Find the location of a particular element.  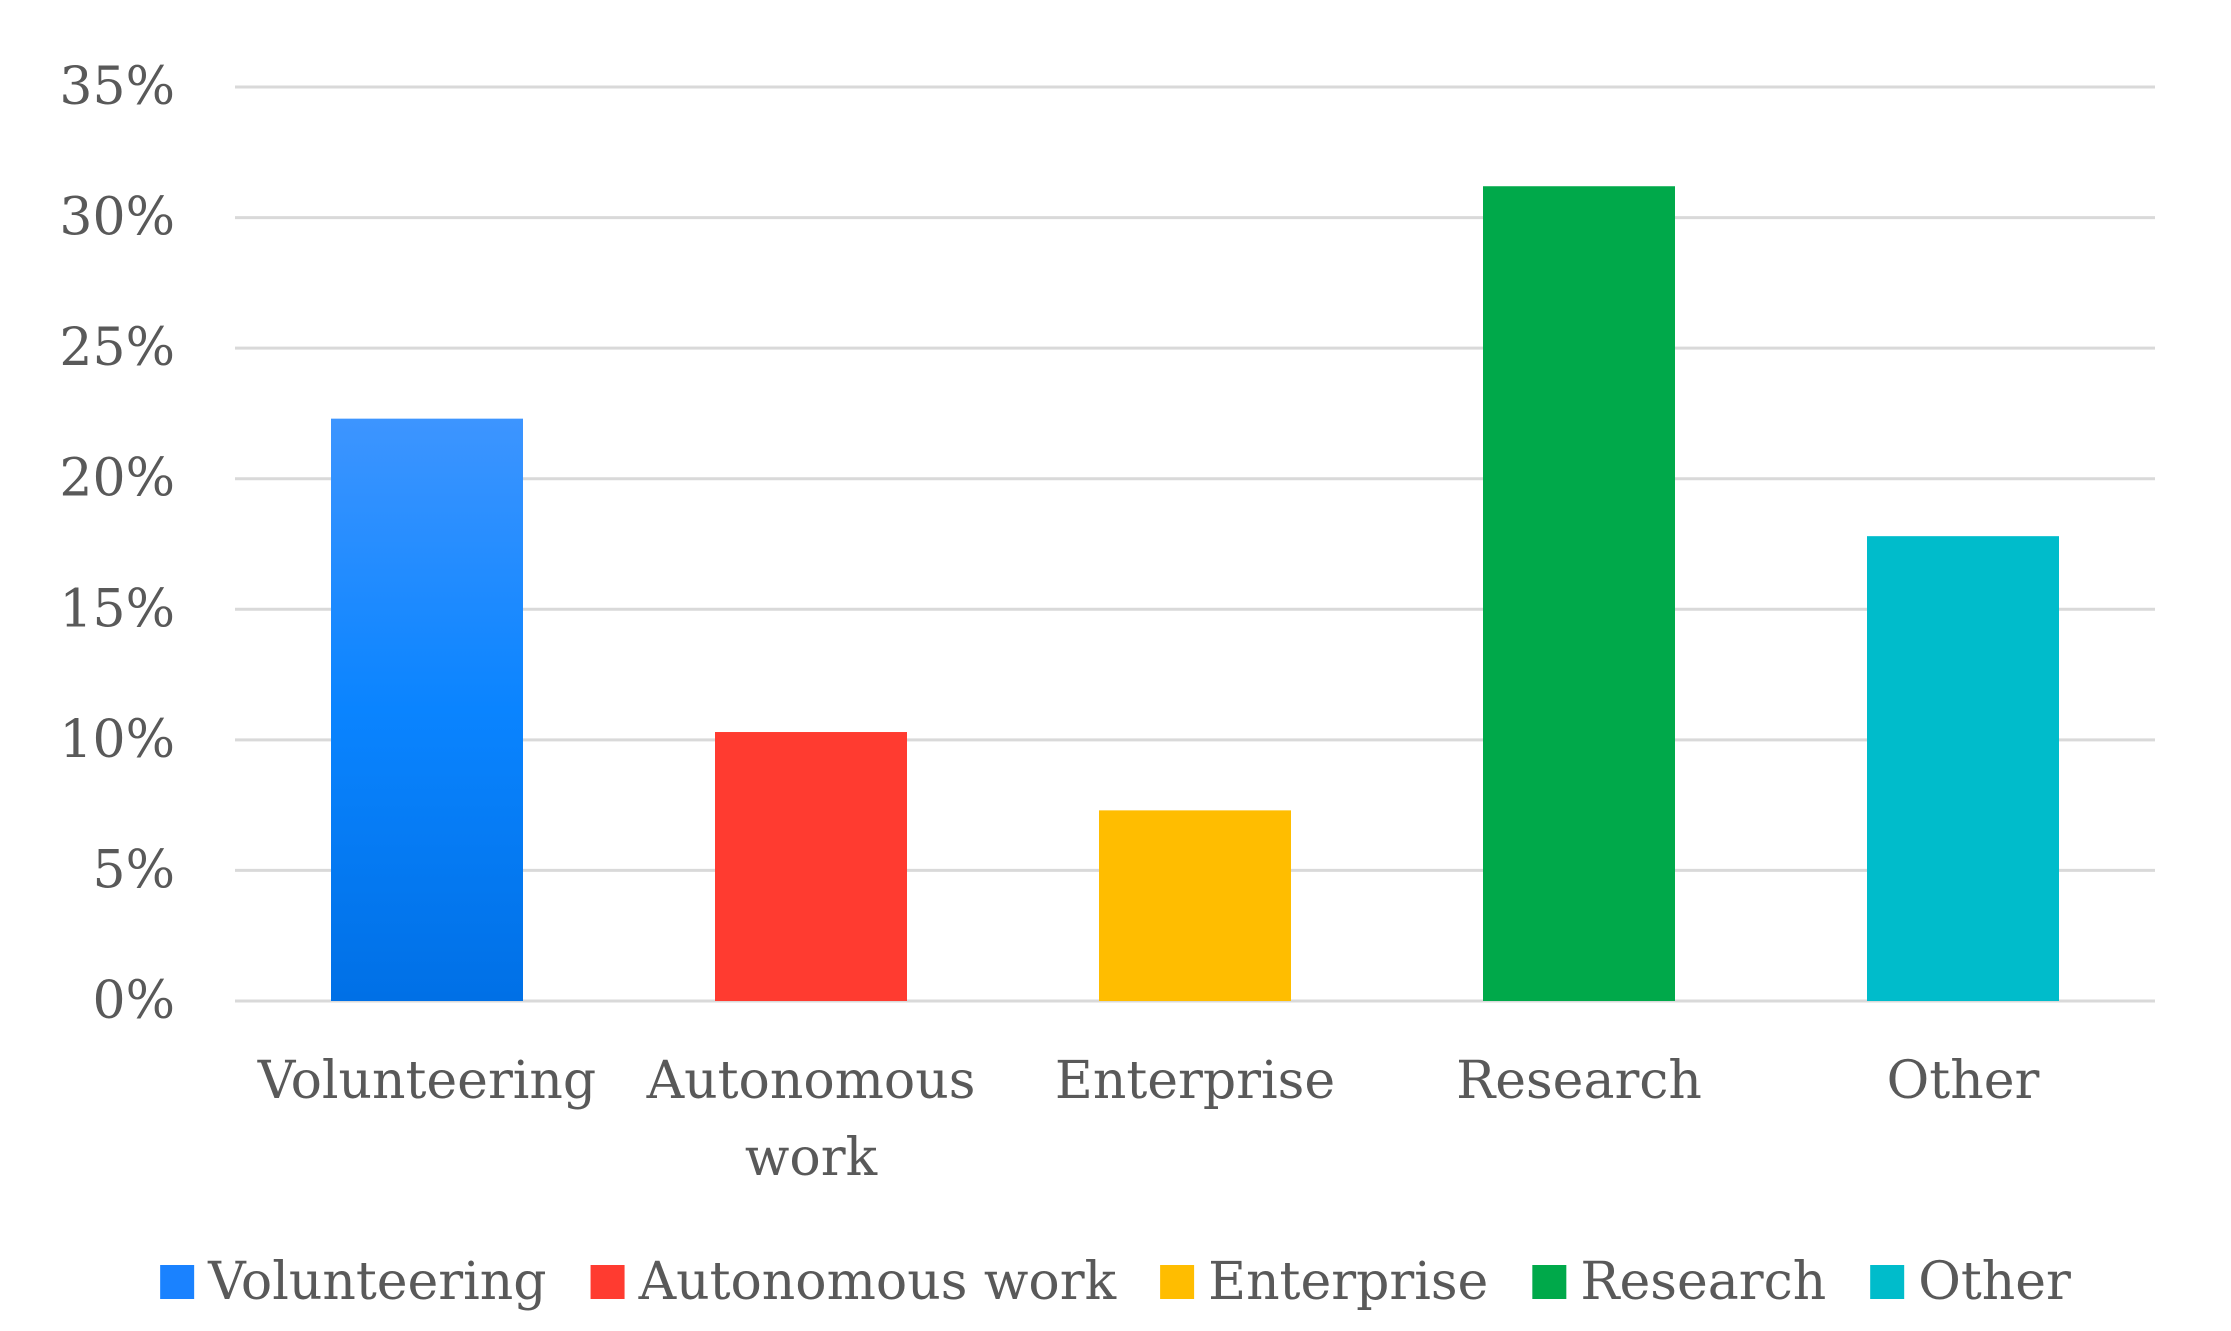

x-tick-label: Volunteering is located at coordinates (426, 1081).